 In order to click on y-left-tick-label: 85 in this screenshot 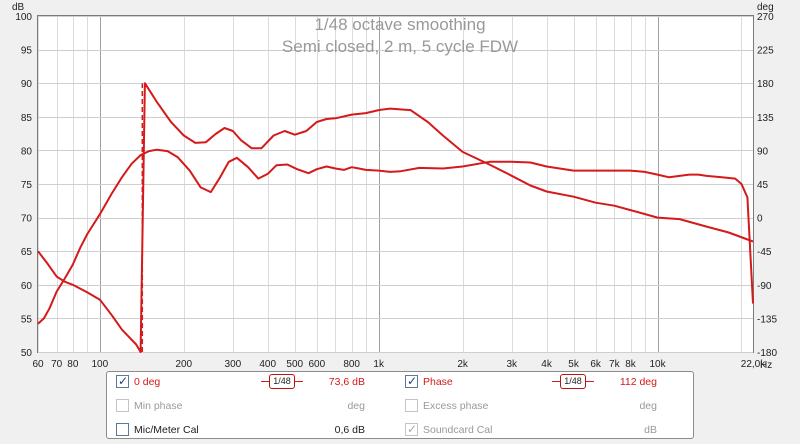, I will do `click(27, 118)`.